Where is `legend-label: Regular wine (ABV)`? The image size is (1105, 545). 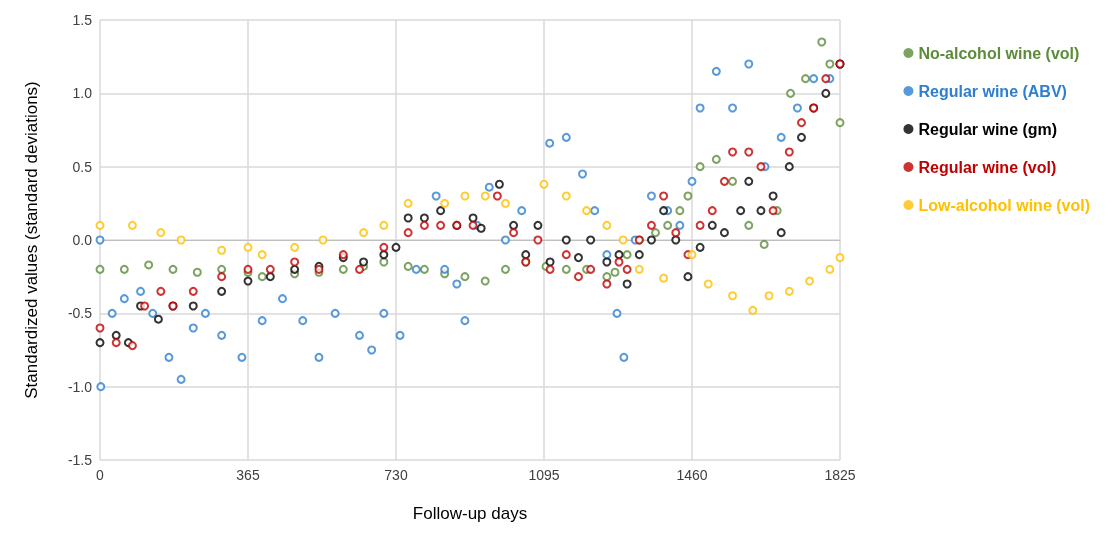
legend-label: Regular wine (ABV) is located at coordinates (992, 91).